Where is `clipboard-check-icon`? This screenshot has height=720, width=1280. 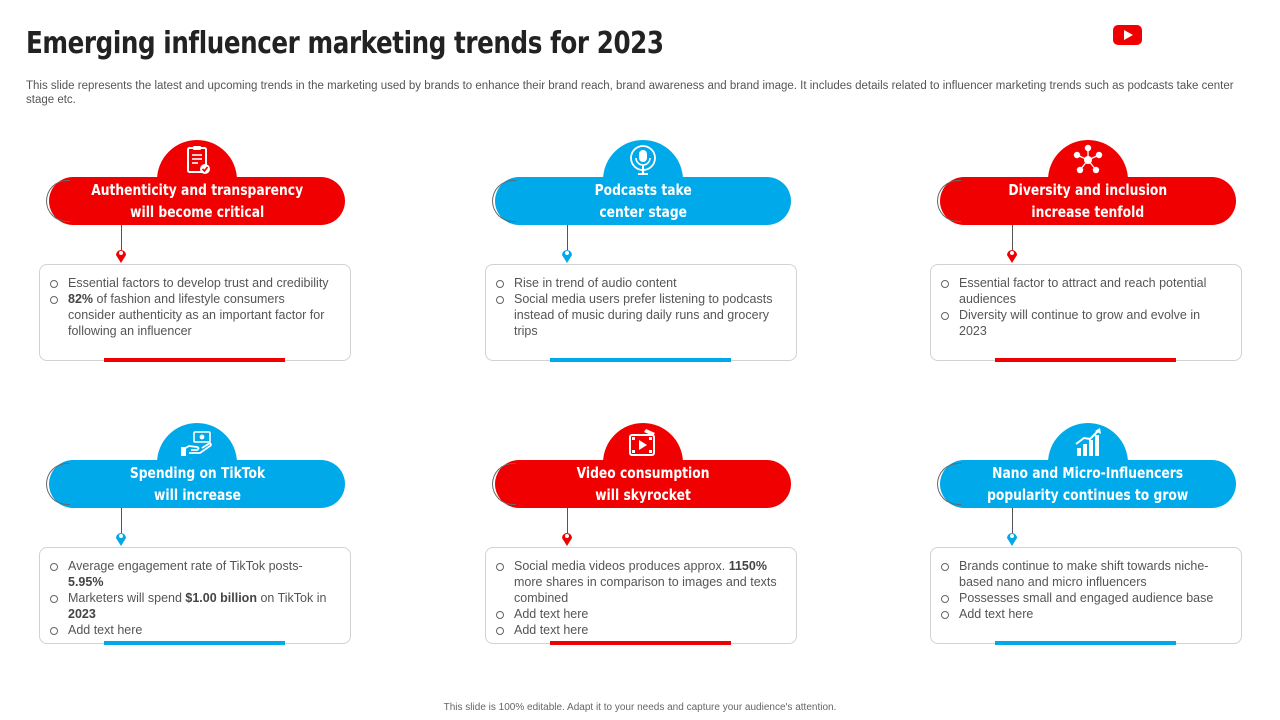 clipboard-check-icon is located at coordinates (197, 160).